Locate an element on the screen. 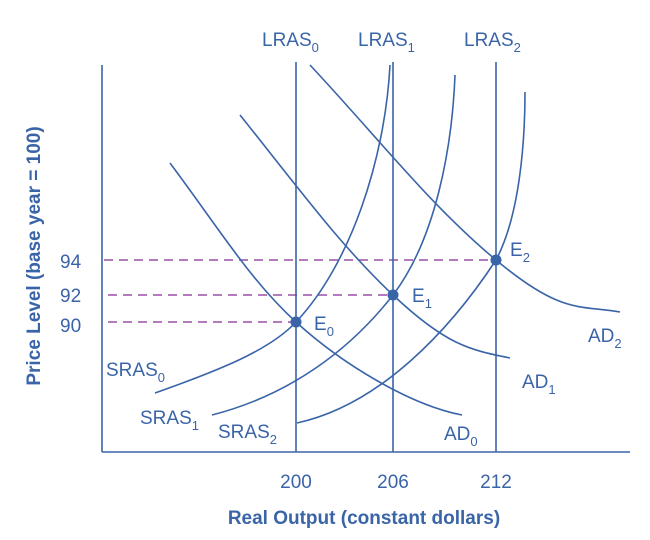 Image resolution: width=650 pixels, height=540 pixels. x-tick-212: 212 is located at coordinates (496, 482).